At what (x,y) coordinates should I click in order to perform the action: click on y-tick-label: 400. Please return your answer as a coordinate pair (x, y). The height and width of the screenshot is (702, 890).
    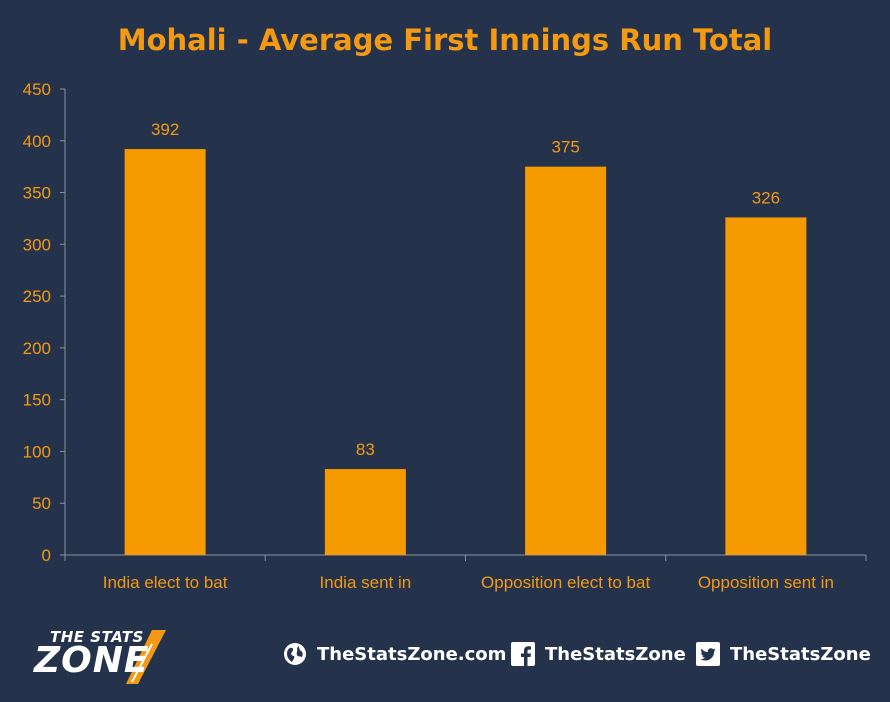
    Looking at the image, I should click on (37, 141).